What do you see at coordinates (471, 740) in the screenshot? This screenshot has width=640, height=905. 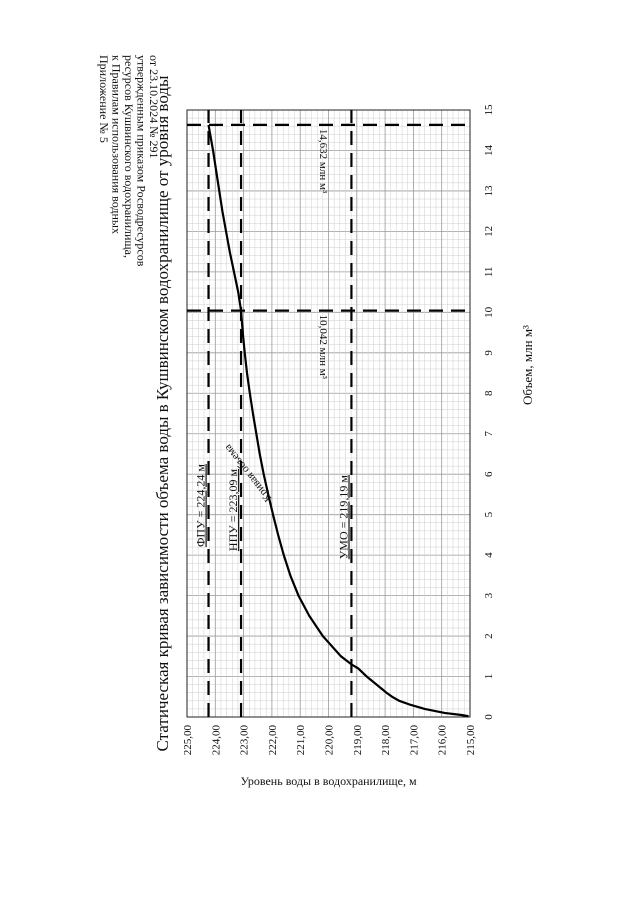 I see `y-tick-label: 215,00` at bounding box center [471, 740].